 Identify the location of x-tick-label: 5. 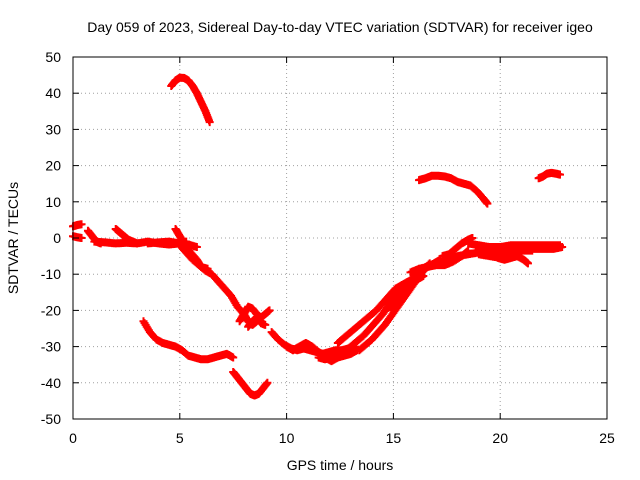
(180, 438).